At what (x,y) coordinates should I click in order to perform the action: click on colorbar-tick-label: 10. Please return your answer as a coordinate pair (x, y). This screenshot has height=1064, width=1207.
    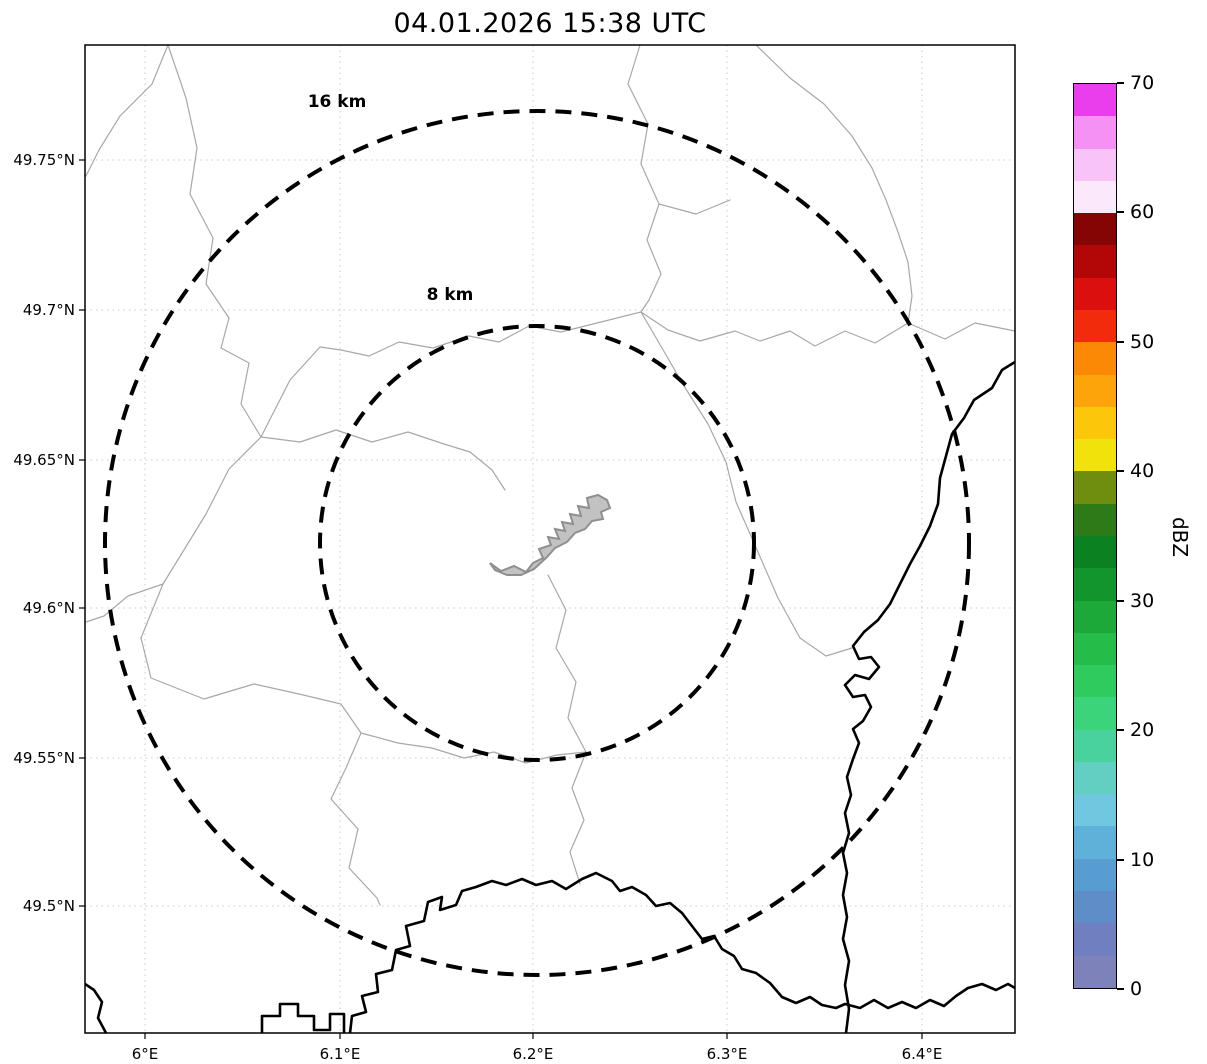
    Looking at the image, I should click on (1142, 859).